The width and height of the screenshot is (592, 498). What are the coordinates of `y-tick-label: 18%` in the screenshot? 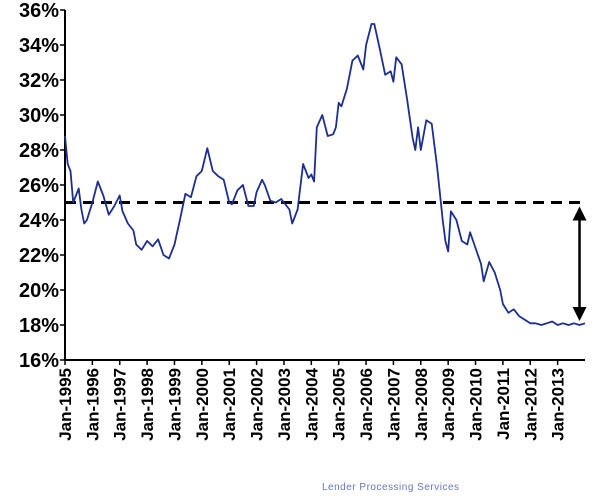 It's located at (39, 326).